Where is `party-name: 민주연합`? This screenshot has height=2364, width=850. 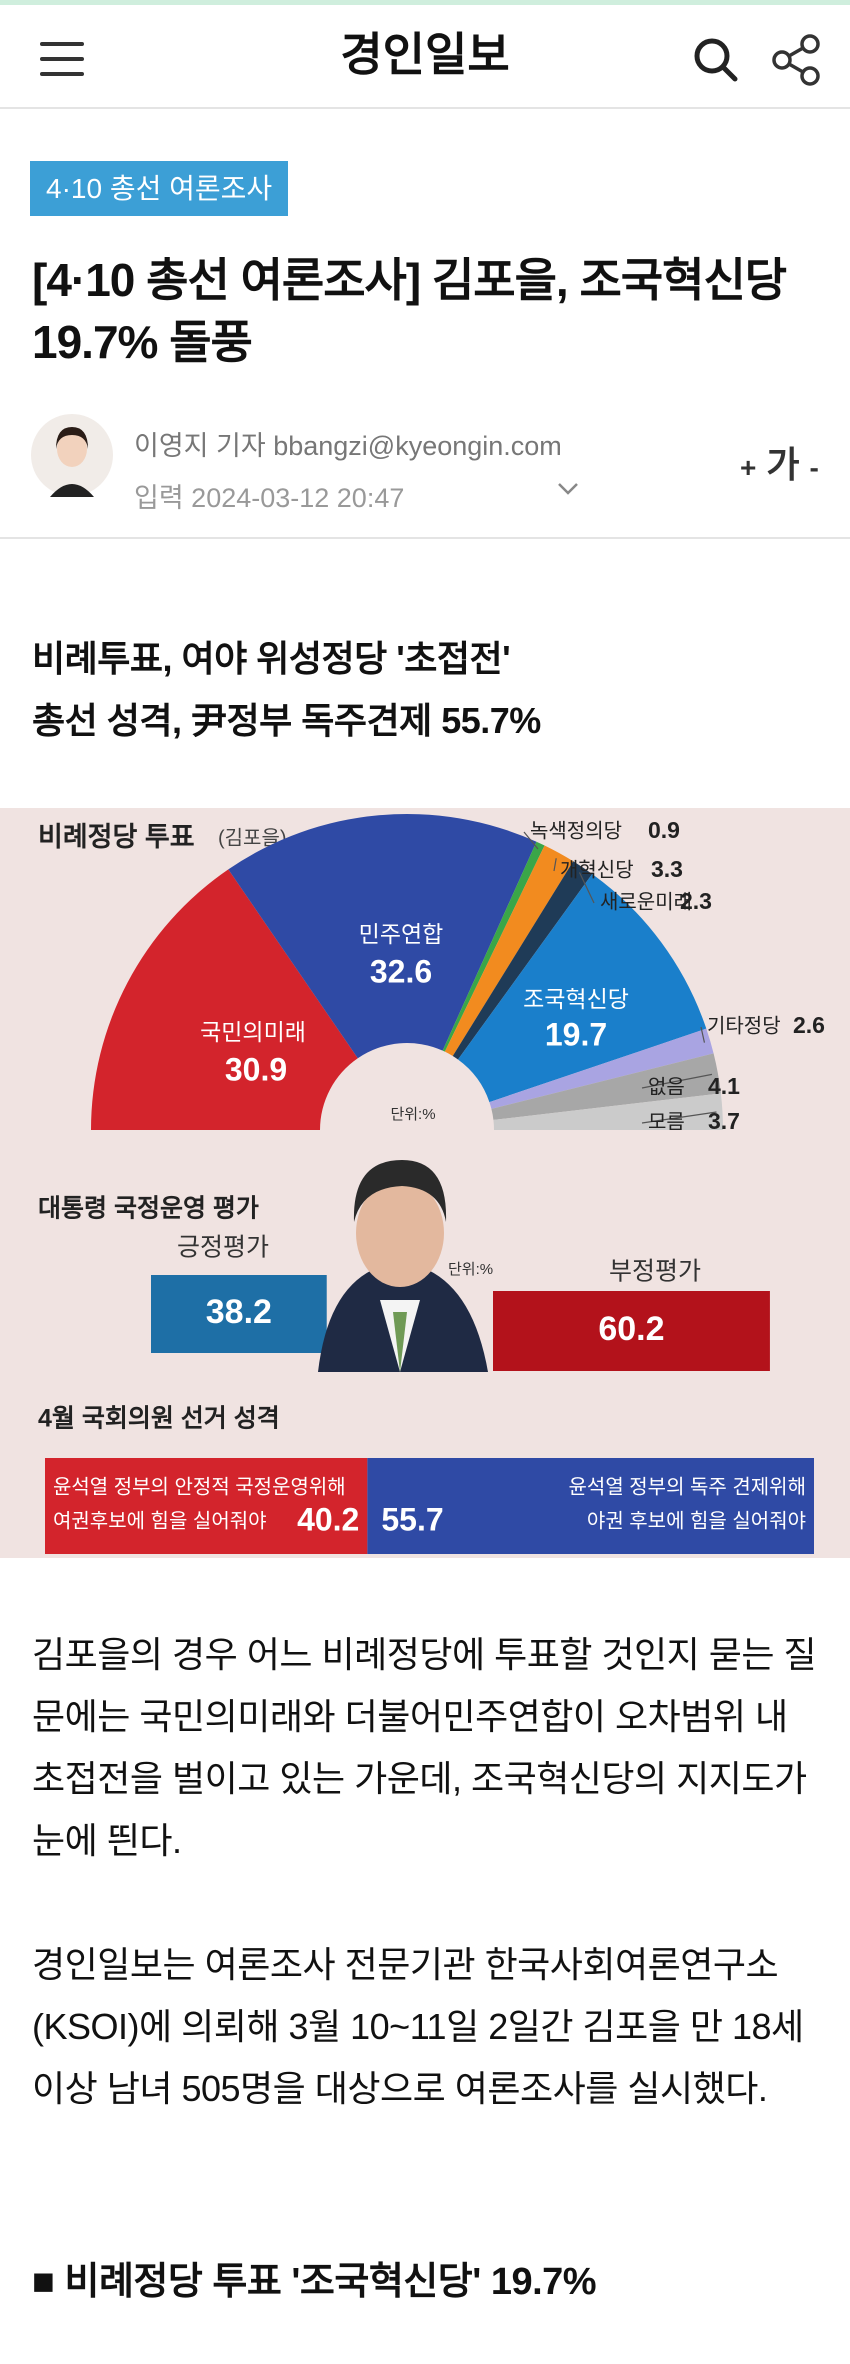 party-name: 민주연합 is located at coordinates (401, 934).